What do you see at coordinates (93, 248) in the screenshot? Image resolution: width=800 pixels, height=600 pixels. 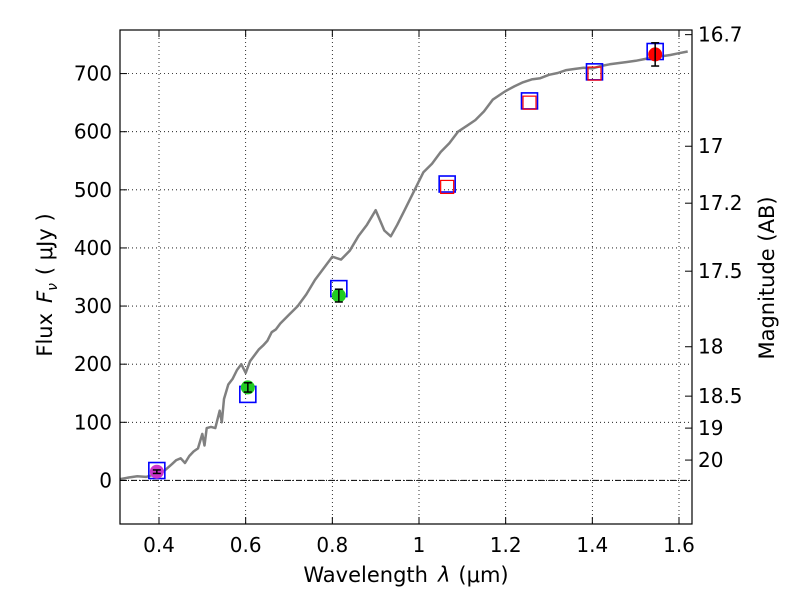 I see `y-tick-label: 400` at bounding box center [93, 248].